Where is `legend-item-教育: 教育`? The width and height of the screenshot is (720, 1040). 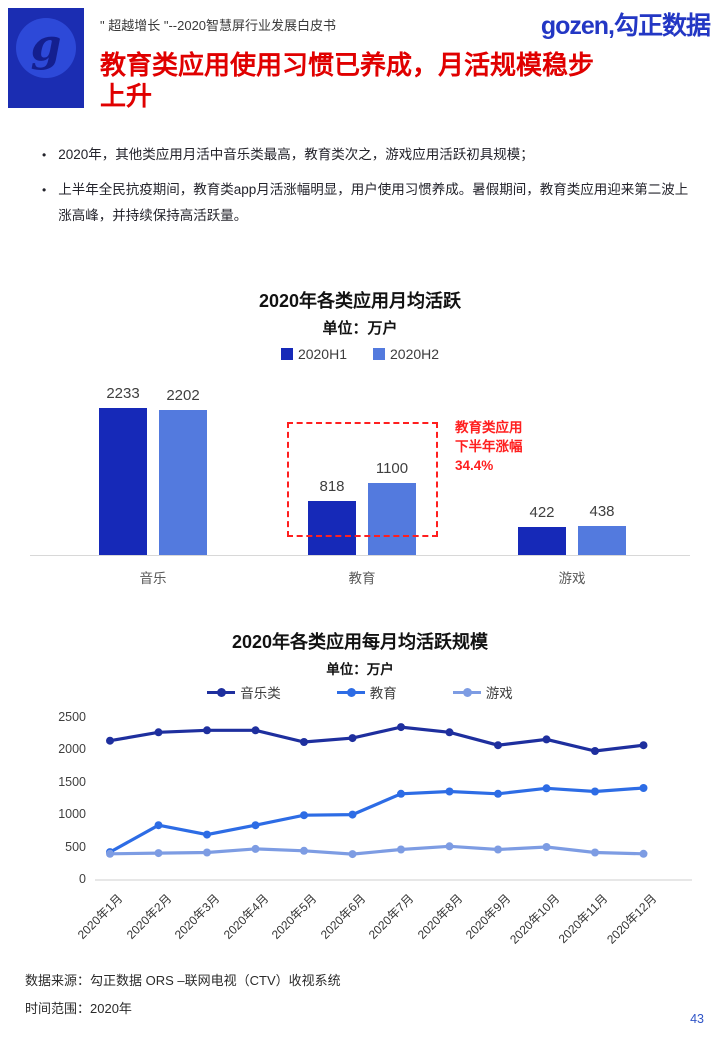
legend-item-教育: 教育 is located at coordinates (366, 692).